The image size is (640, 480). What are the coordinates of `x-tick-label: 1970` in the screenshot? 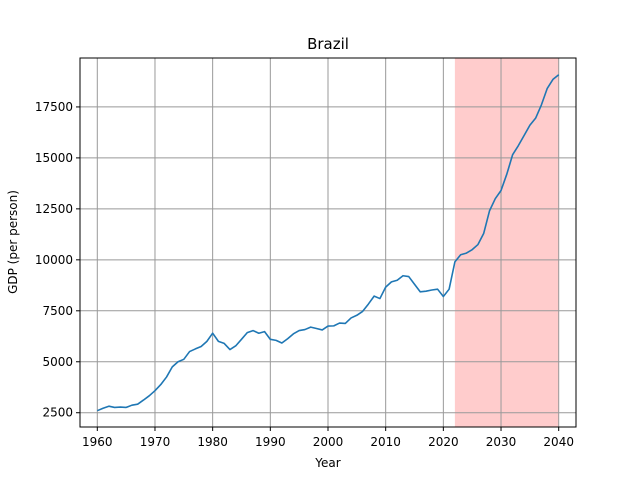 It's located at (155, 442).